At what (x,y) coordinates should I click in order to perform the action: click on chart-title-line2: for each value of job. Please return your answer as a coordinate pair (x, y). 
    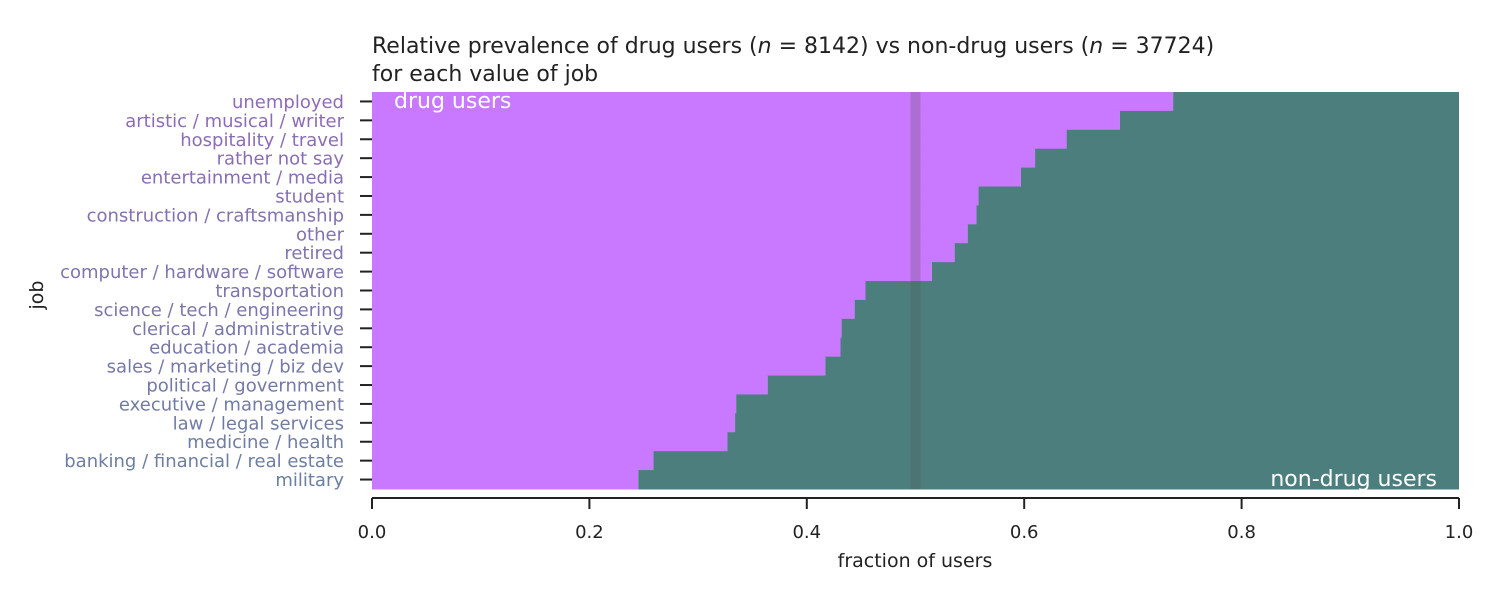
    Looking at the image, I should click on (485, 74).